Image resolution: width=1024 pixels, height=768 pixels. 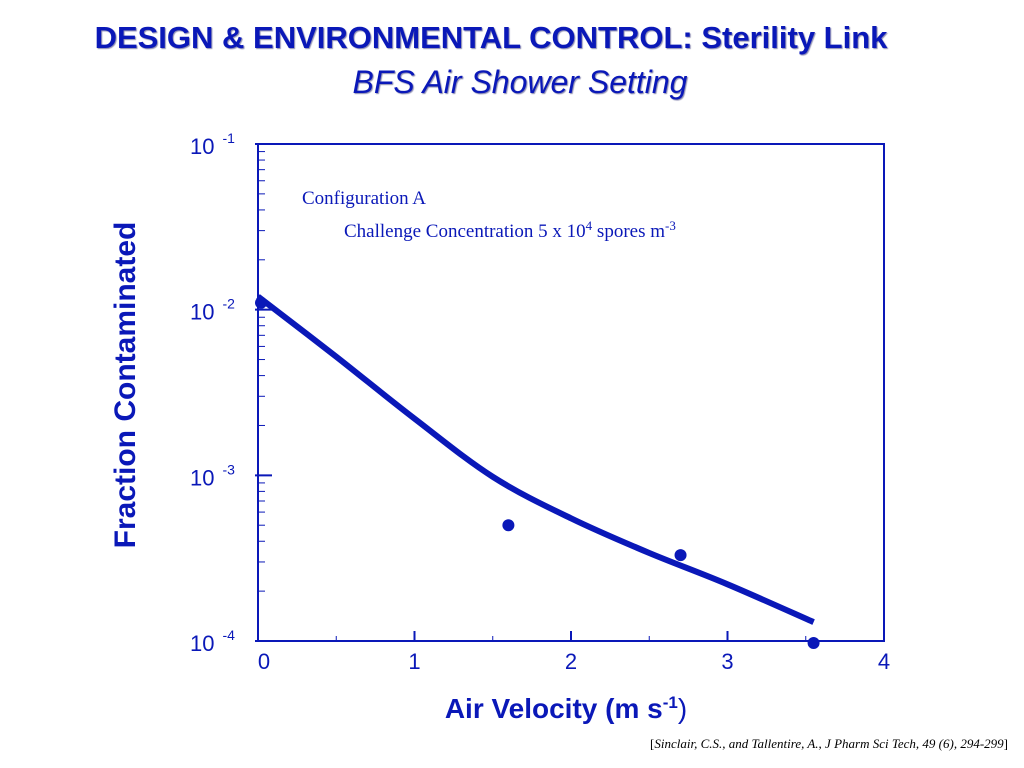 I want to click on x-axis-label-exponent: -1, so click(x=670, y=702).